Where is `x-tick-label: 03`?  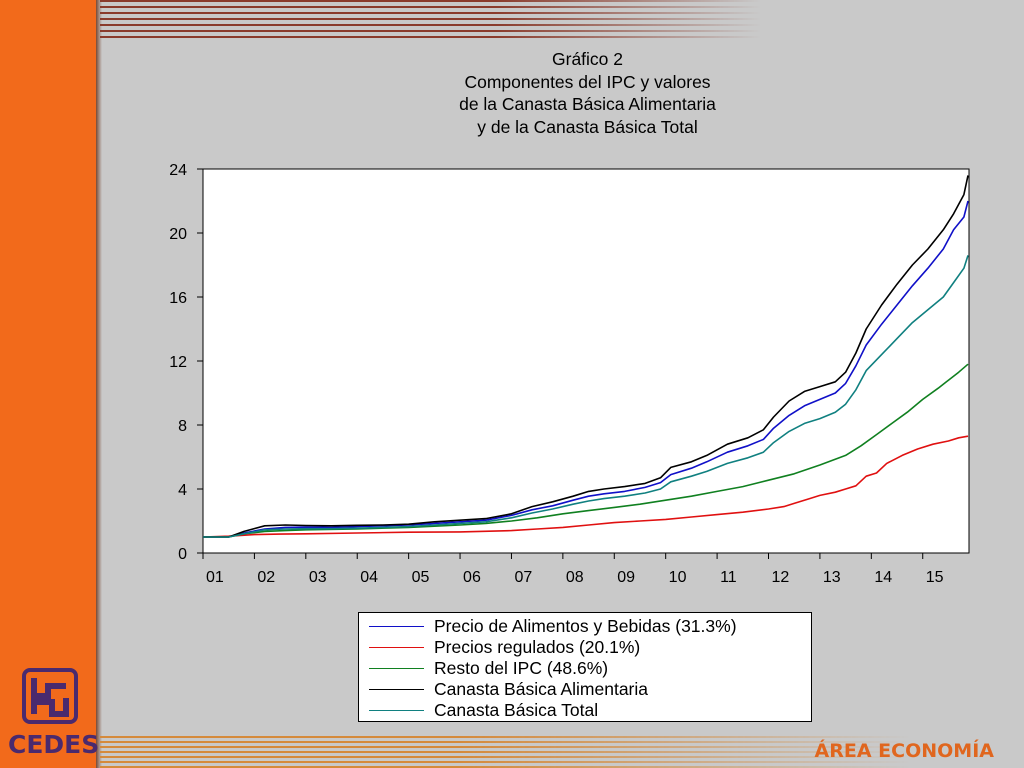
x-tick-label: 03 is located at coordinates (318, 577).